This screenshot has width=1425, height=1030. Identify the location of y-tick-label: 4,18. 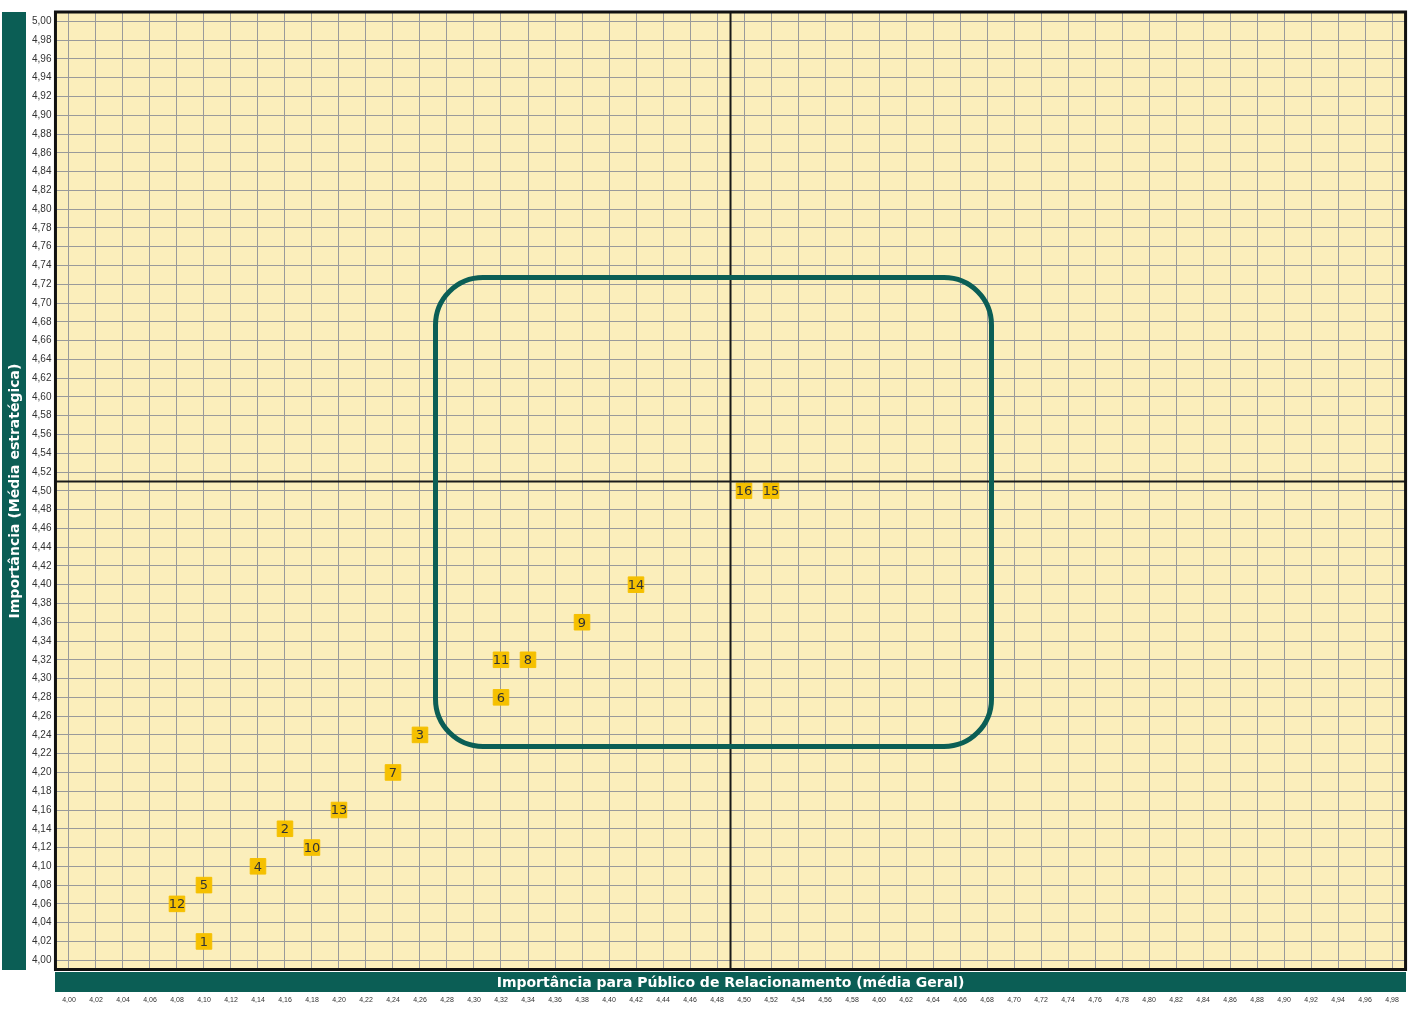
(41, 790).